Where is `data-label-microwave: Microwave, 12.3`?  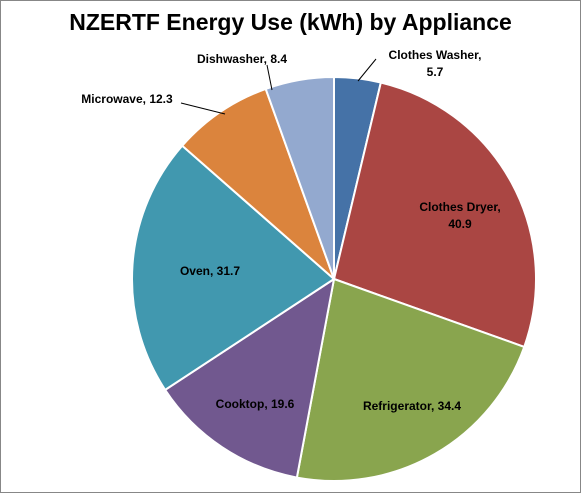
data-label-microwave: Microwave, 12.3 is located at coordinates (127, 99).